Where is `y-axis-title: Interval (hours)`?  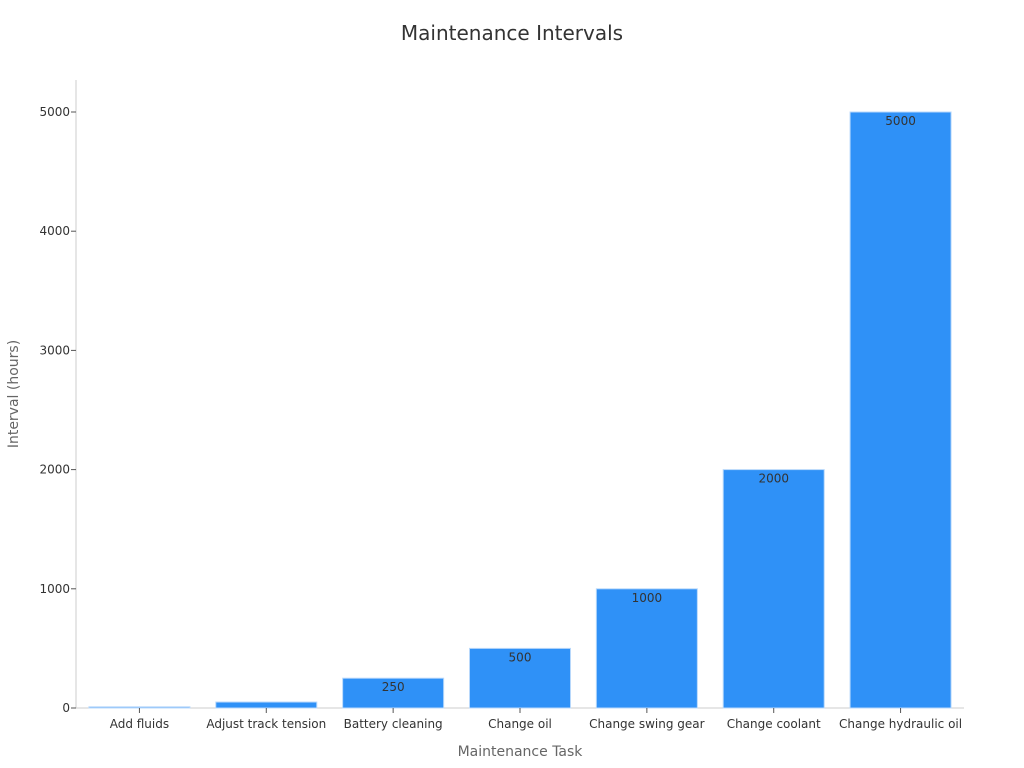
y-axis-title: Interval (hours) is located at coordinates (14, 394).